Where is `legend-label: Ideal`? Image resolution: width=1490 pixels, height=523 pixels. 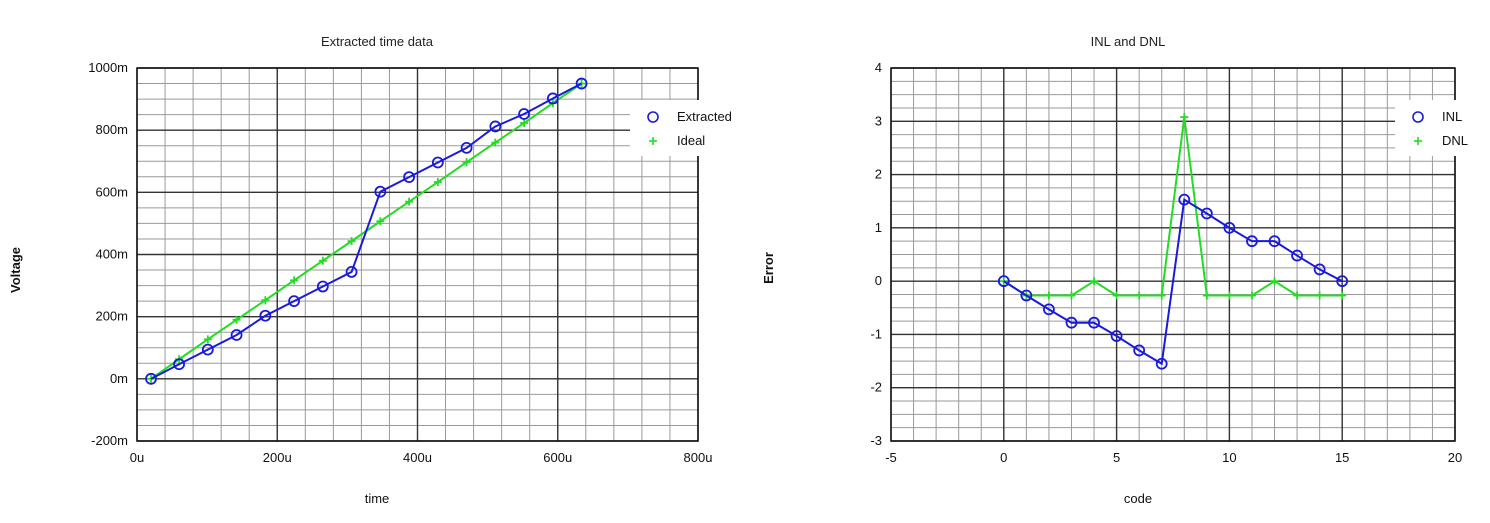 legend-label: Ideal is located at coordinates (691, 140).